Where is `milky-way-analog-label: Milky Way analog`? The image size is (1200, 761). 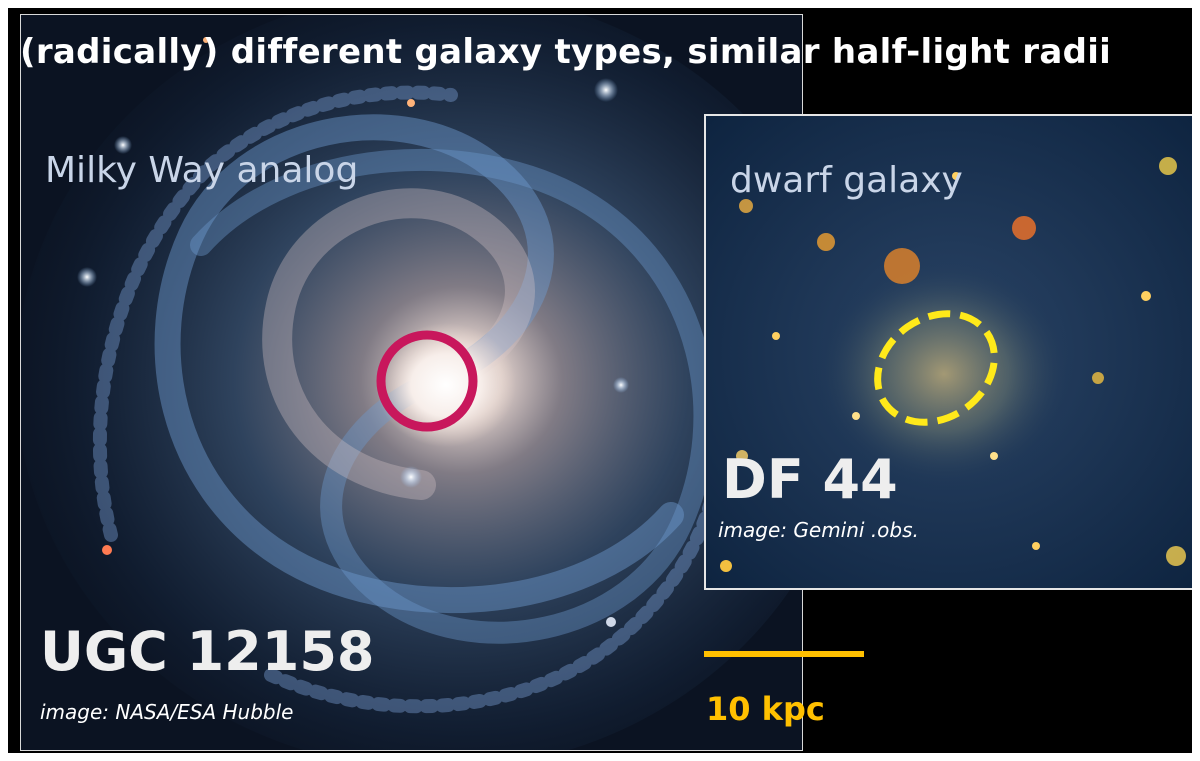
milky-way-analog-label: Milky Way analog is located at coordinates (202, 170).